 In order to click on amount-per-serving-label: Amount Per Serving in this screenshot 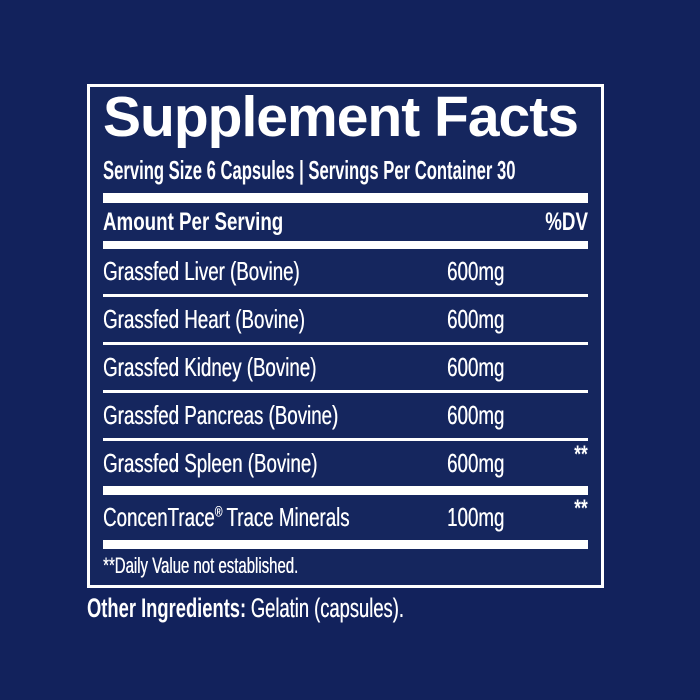, I will do `click(193, 221)`.